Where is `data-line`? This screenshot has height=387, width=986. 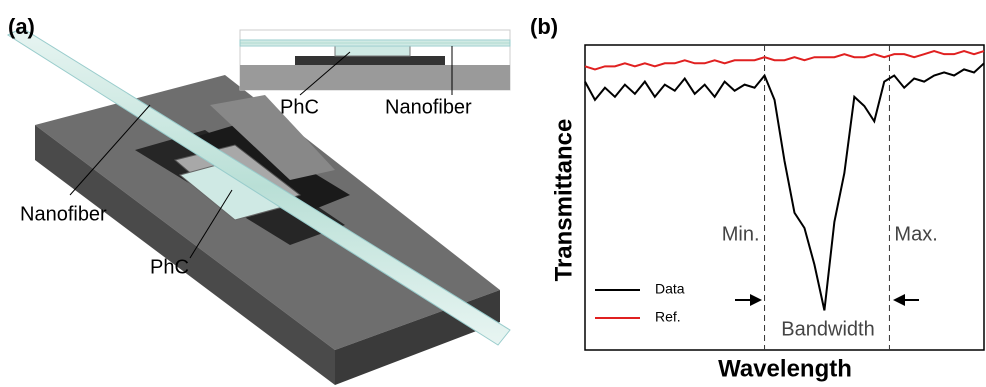
data-line is located at coordinates (784, 60).